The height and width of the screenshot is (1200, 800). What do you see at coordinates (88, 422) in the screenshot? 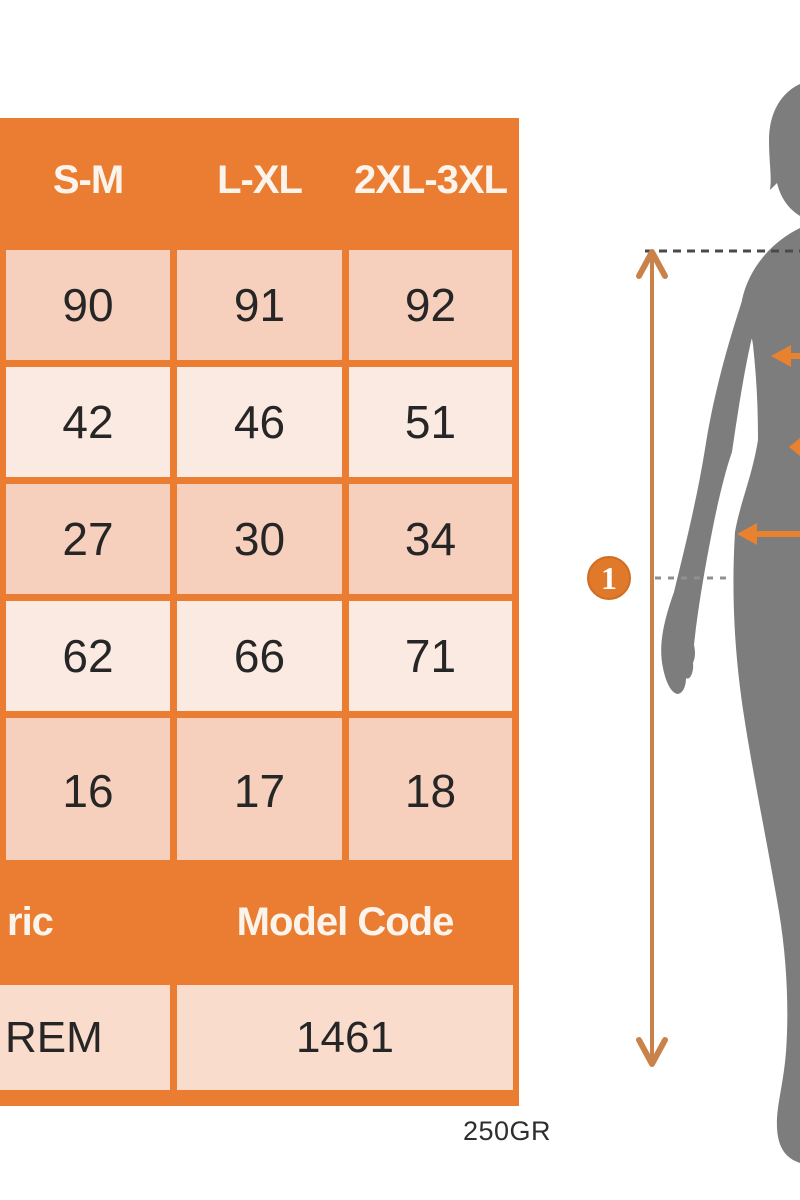
I see `size-cell: 42` at bounding box center [88, 422].